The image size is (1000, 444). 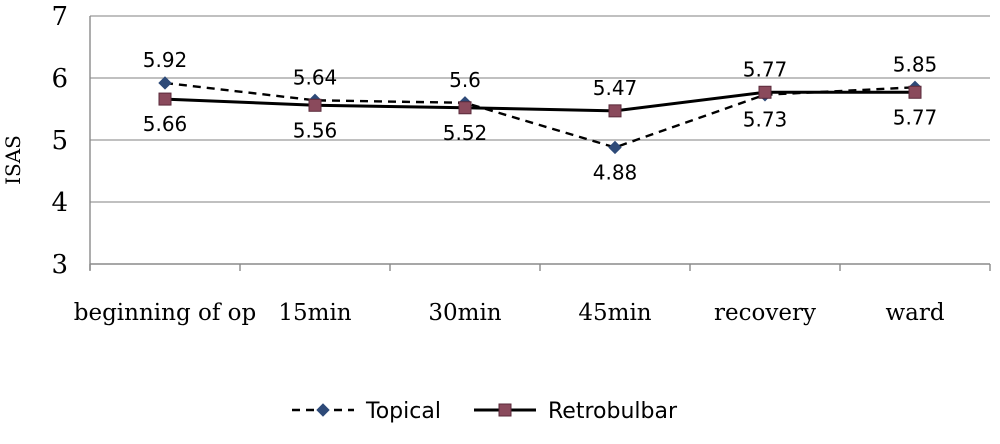 What do you see at coordinates (315, 130) in the screenshot?
I see `data-label: 5.56` at bounding box center [315, 130].